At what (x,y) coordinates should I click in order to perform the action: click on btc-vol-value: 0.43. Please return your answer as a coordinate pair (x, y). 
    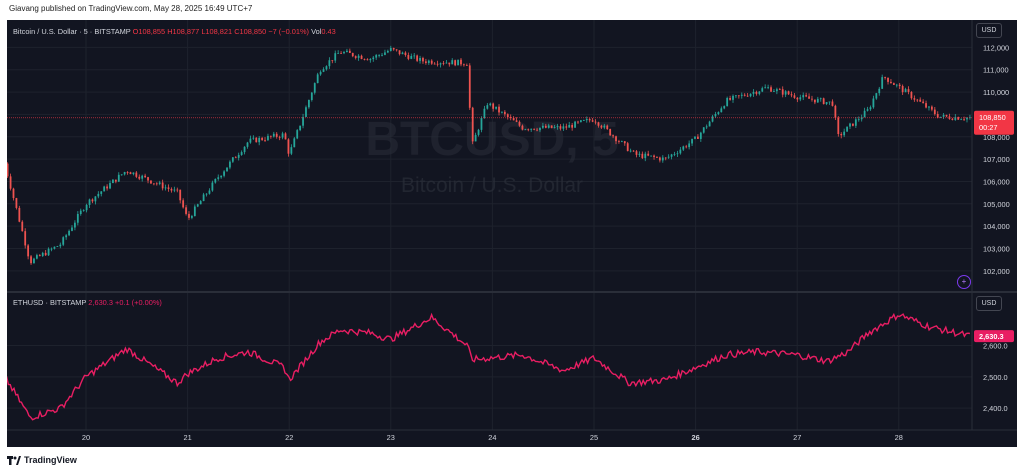
    Looking at the image, I should click on (328, 31).